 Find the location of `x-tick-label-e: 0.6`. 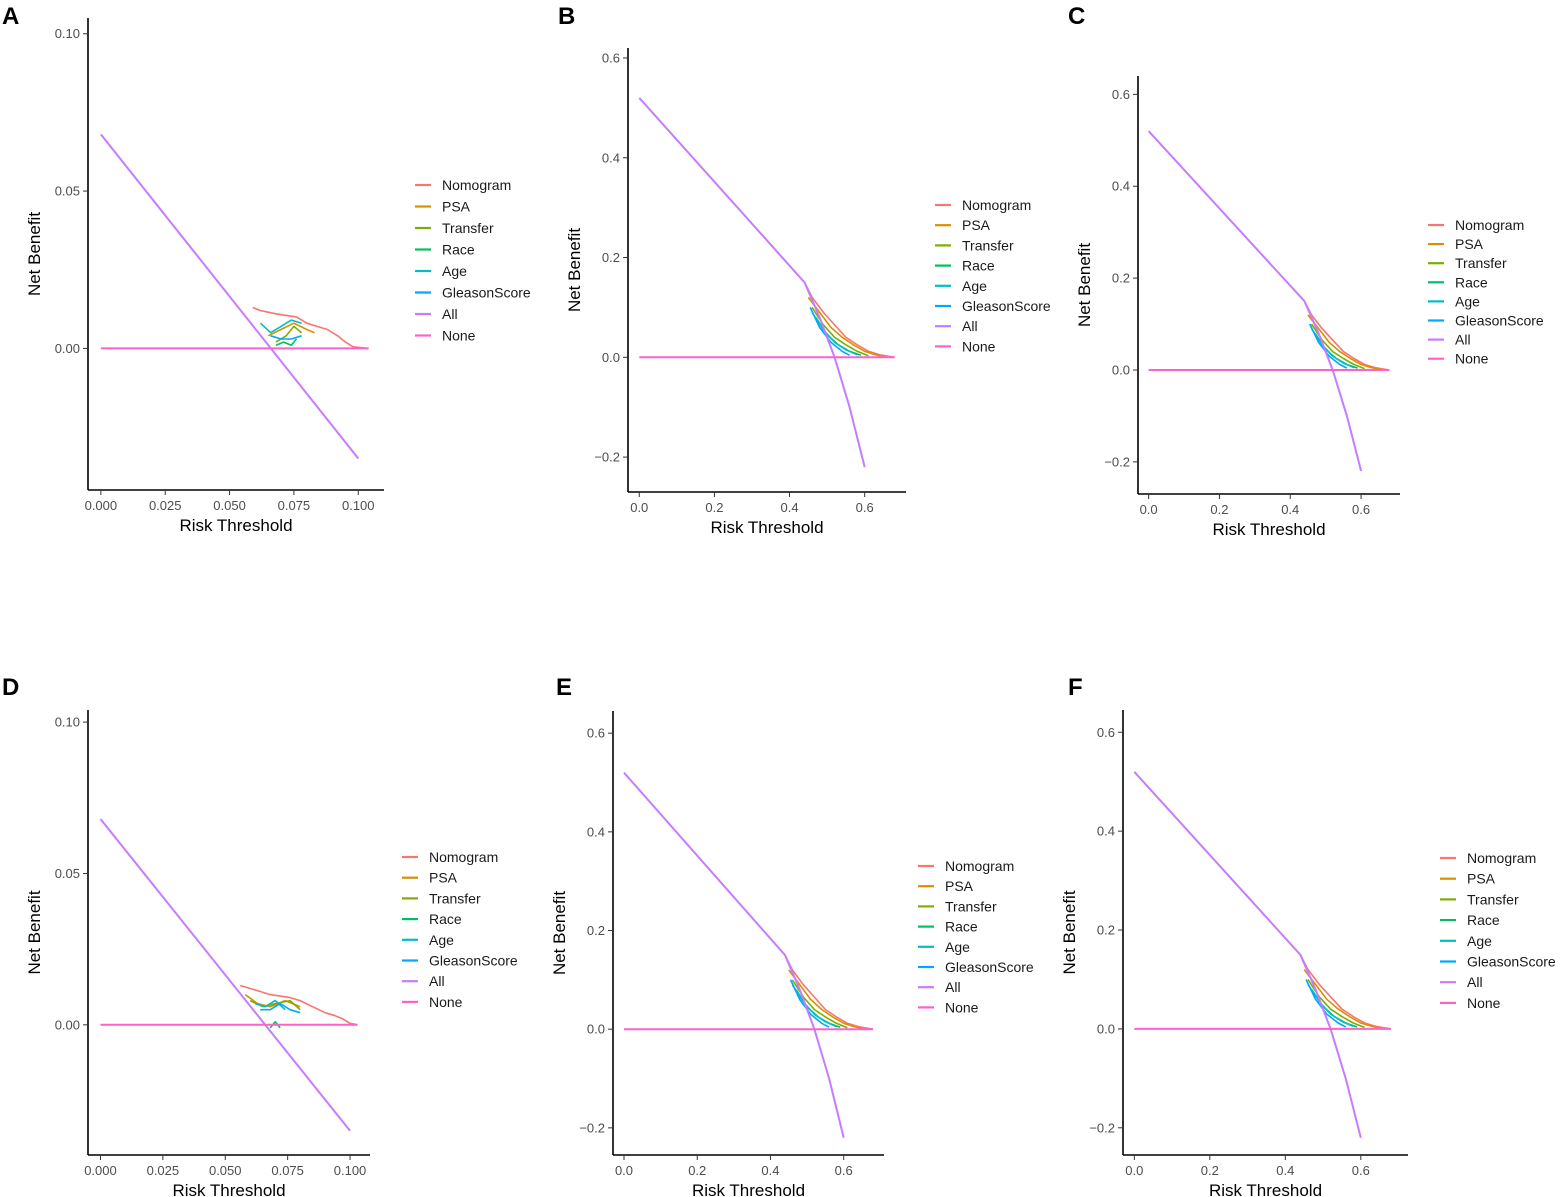

x-tick-label-e: 0.6 is located at coordinates (844, 1170).